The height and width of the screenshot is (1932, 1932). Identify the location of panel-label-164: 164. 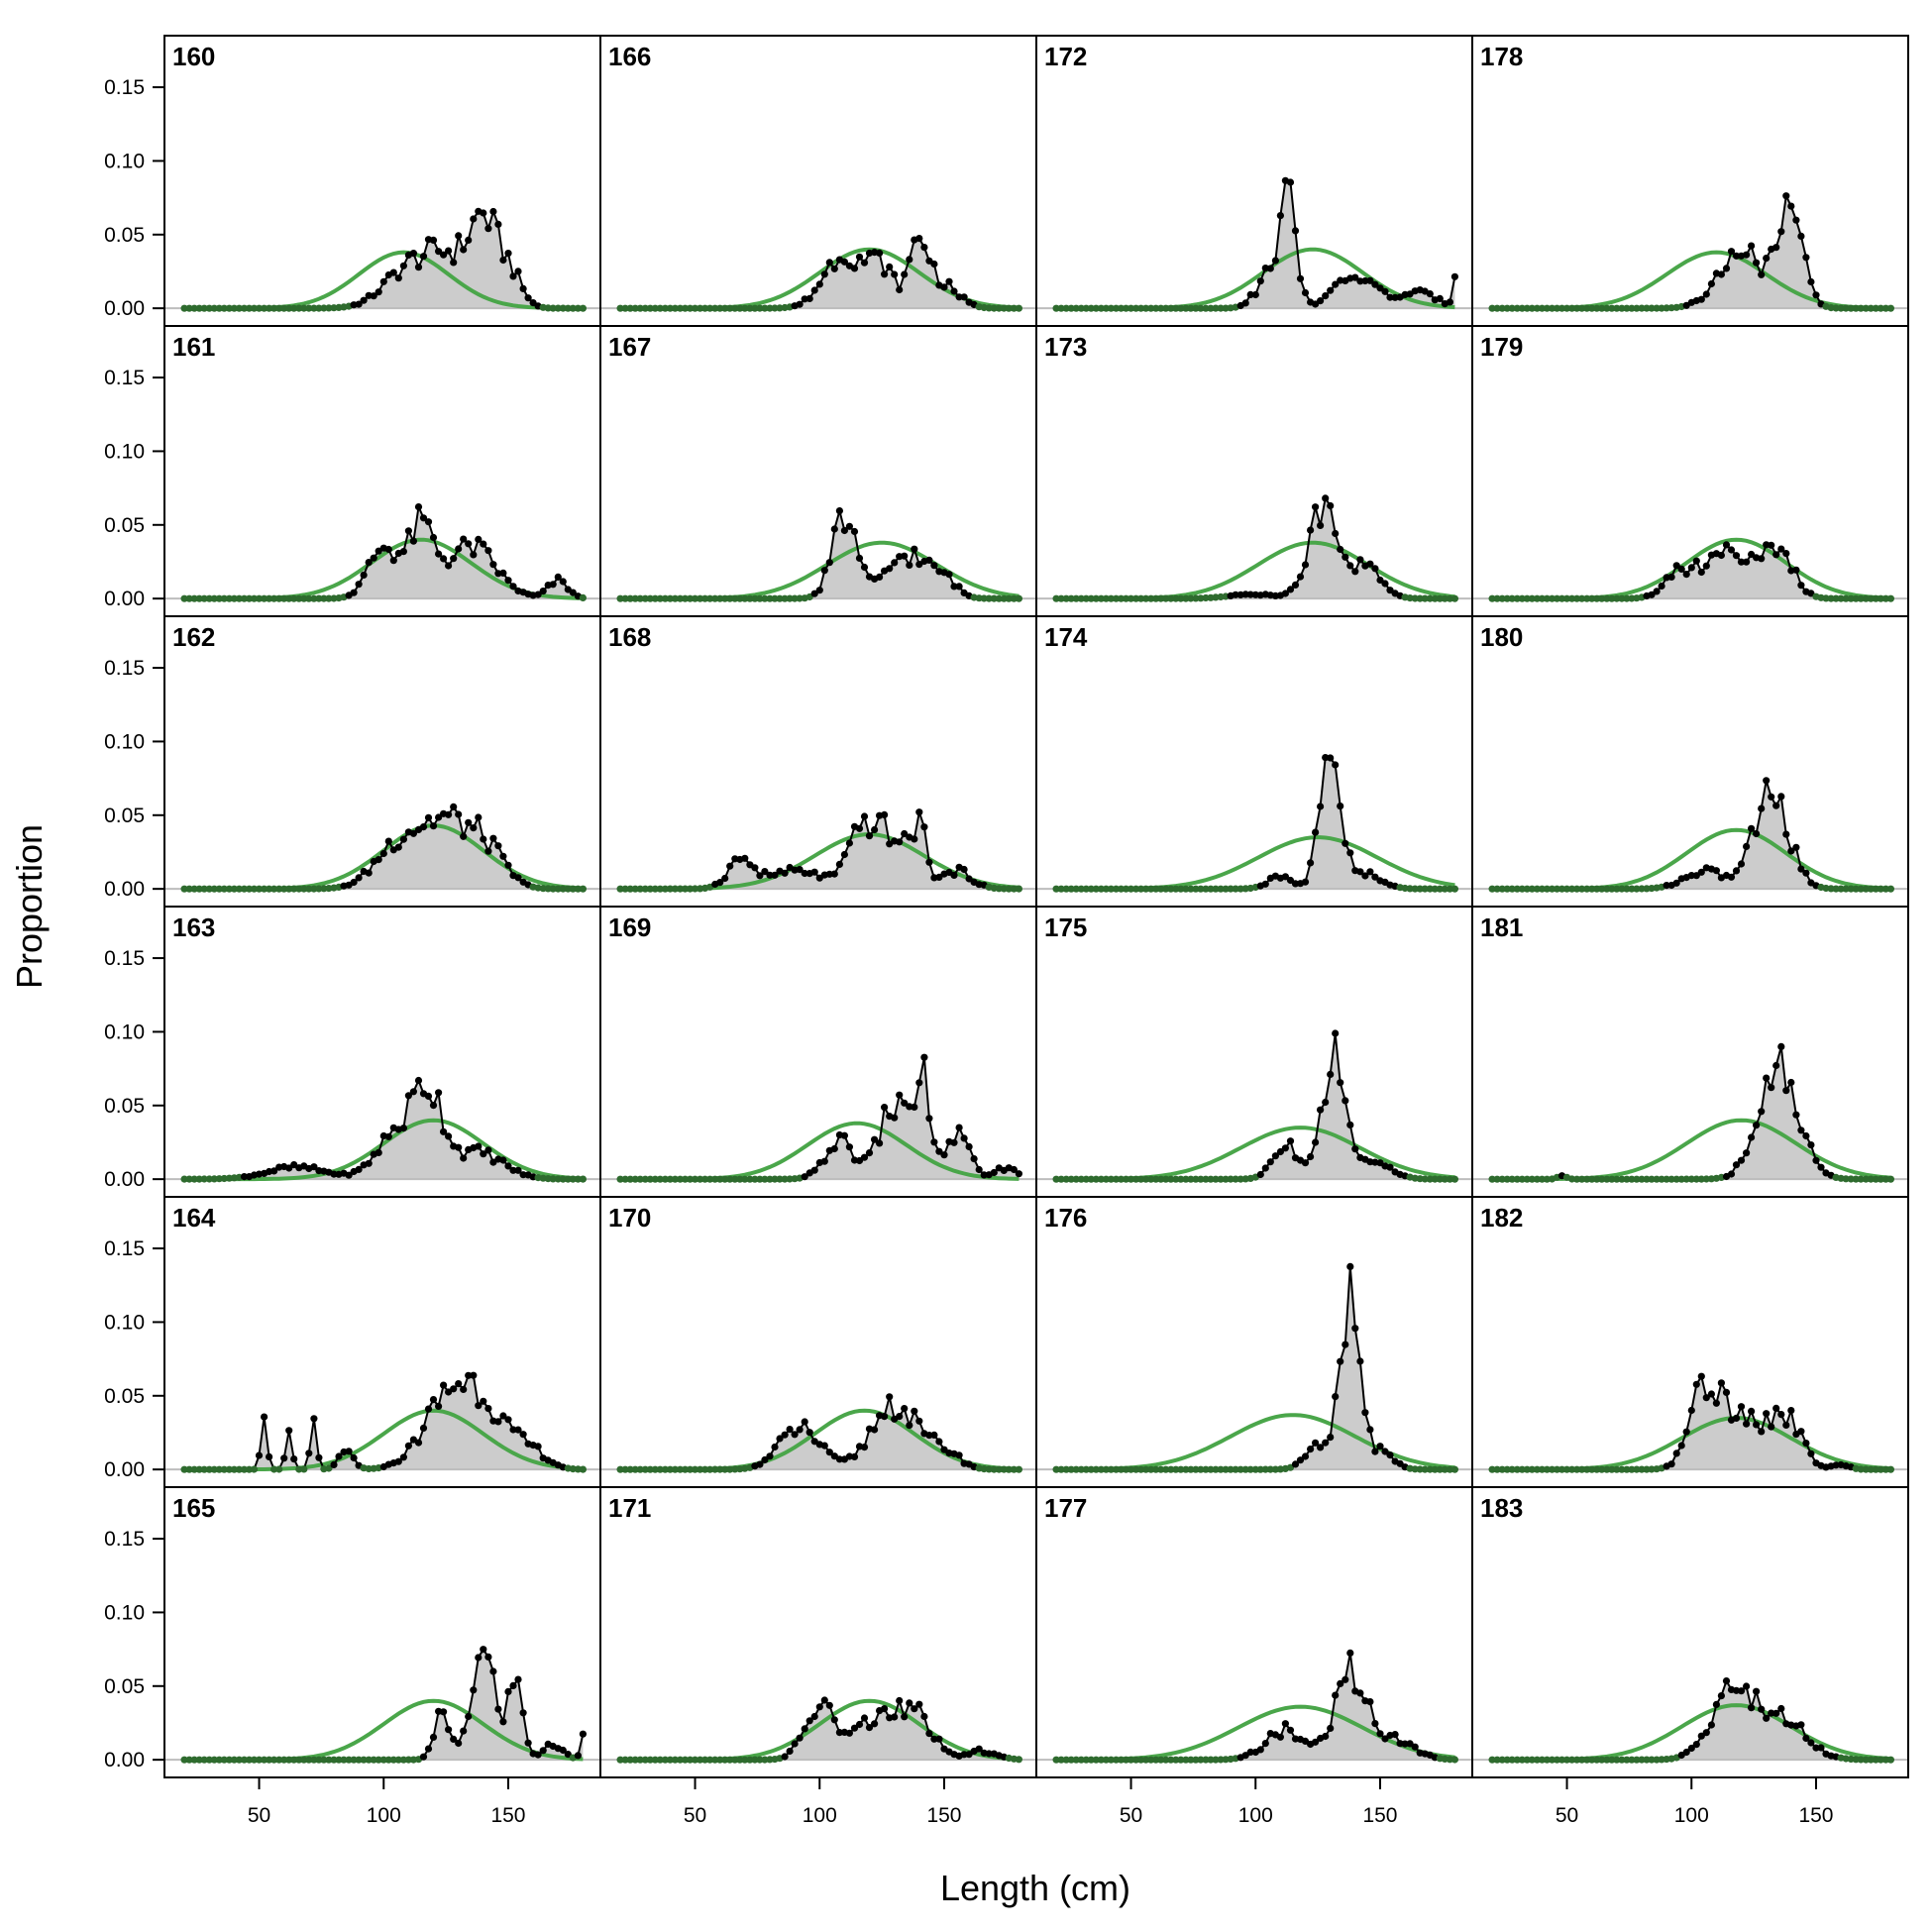
(194, 1218).